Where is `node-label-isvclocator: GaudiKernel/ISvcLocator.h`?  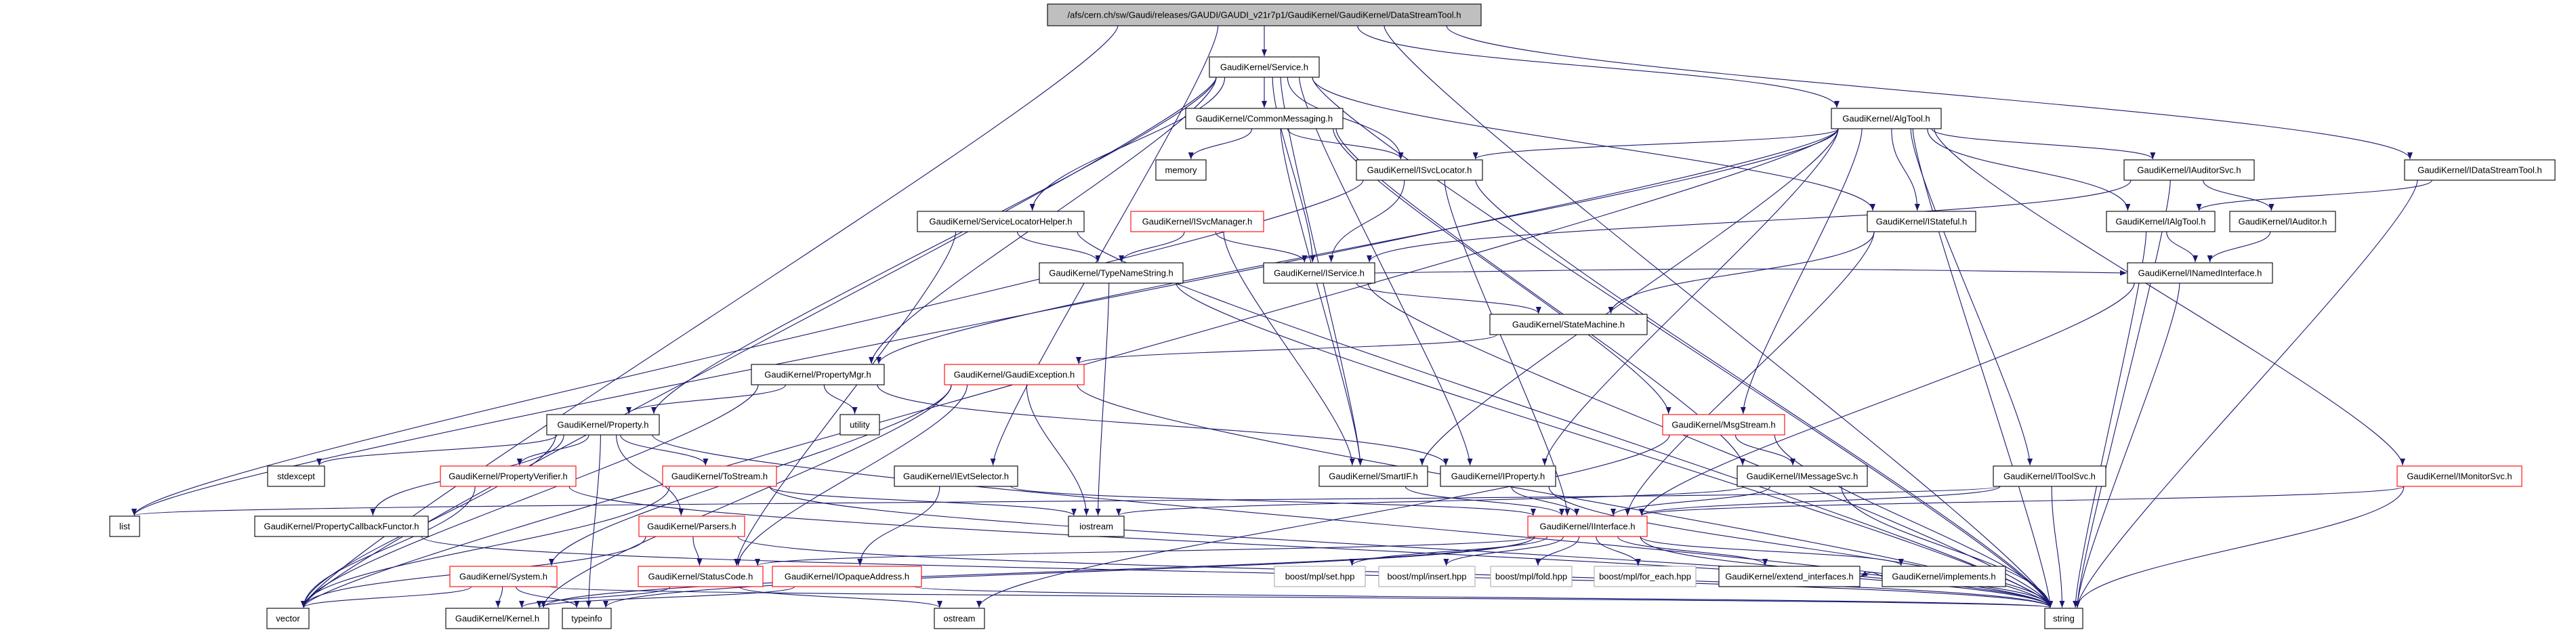
node-label-isvclocator: GaudiKernel/ISvcLocator.h is located at coordinates (1419, 170).